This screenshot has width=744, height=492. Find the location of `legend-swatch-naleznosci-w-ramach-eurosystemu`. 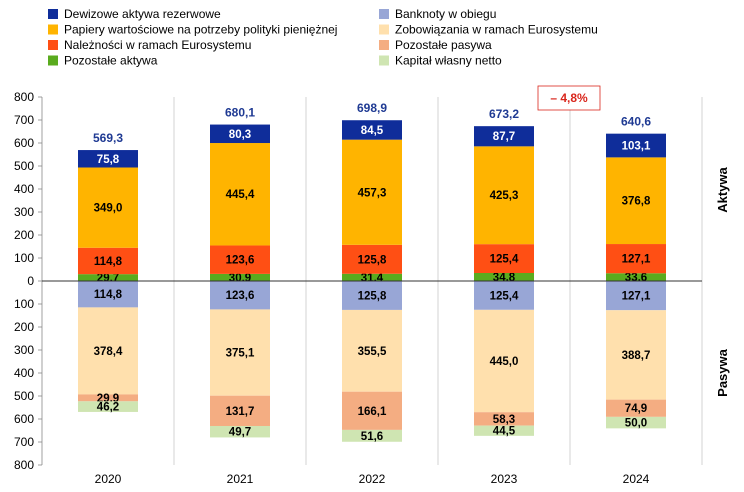

legend-swatch-naleznosci-w-ramach-eurosystemu is located at coordinates (53, 45).